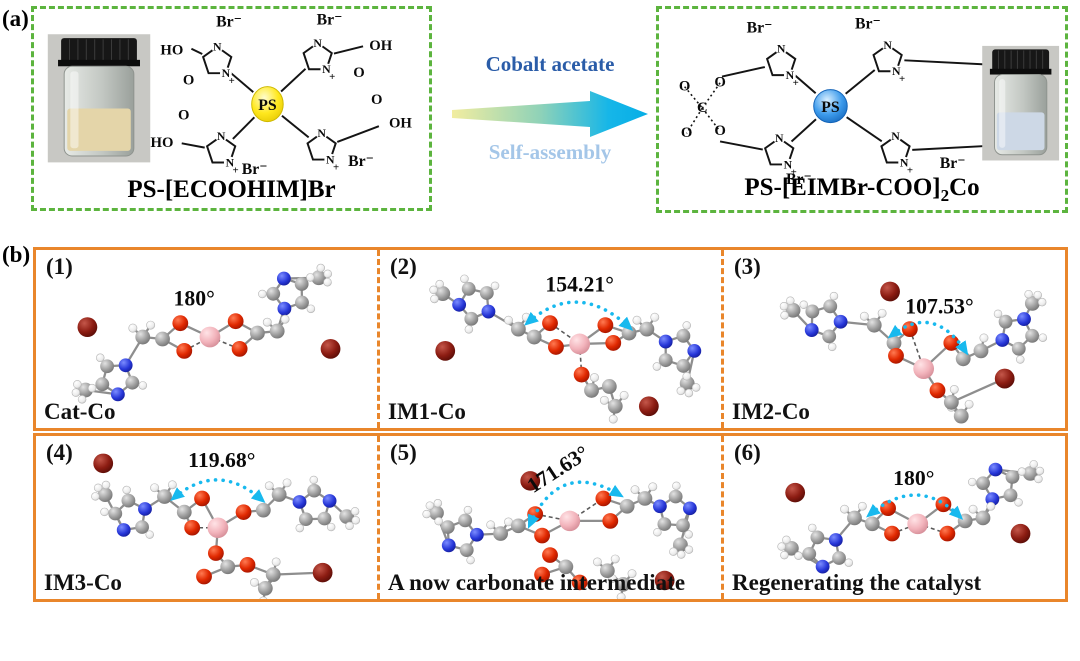  Describe the element at coordinates (231, 189) in the screenshot. I see `reactant-name: PS-[ECOOHIM]Br` at that location.